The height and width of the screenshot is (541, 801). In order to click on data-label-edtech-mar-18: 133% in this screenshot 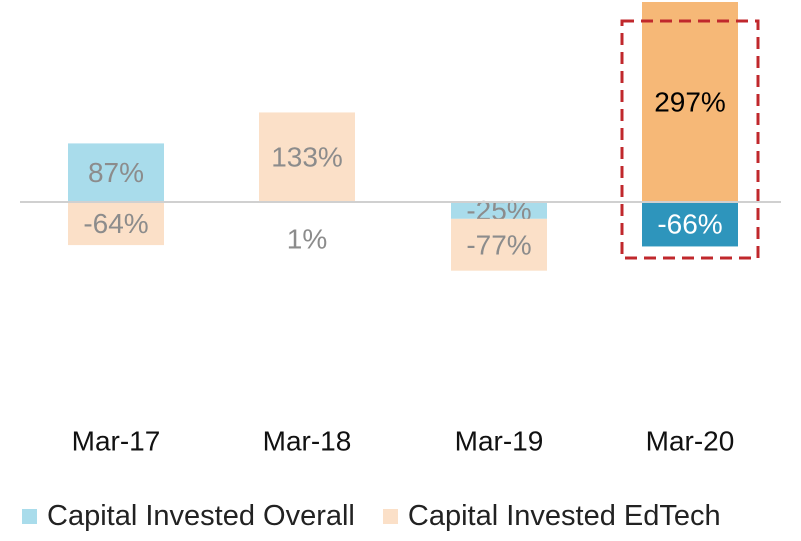, I will do `click(307, 157)`.